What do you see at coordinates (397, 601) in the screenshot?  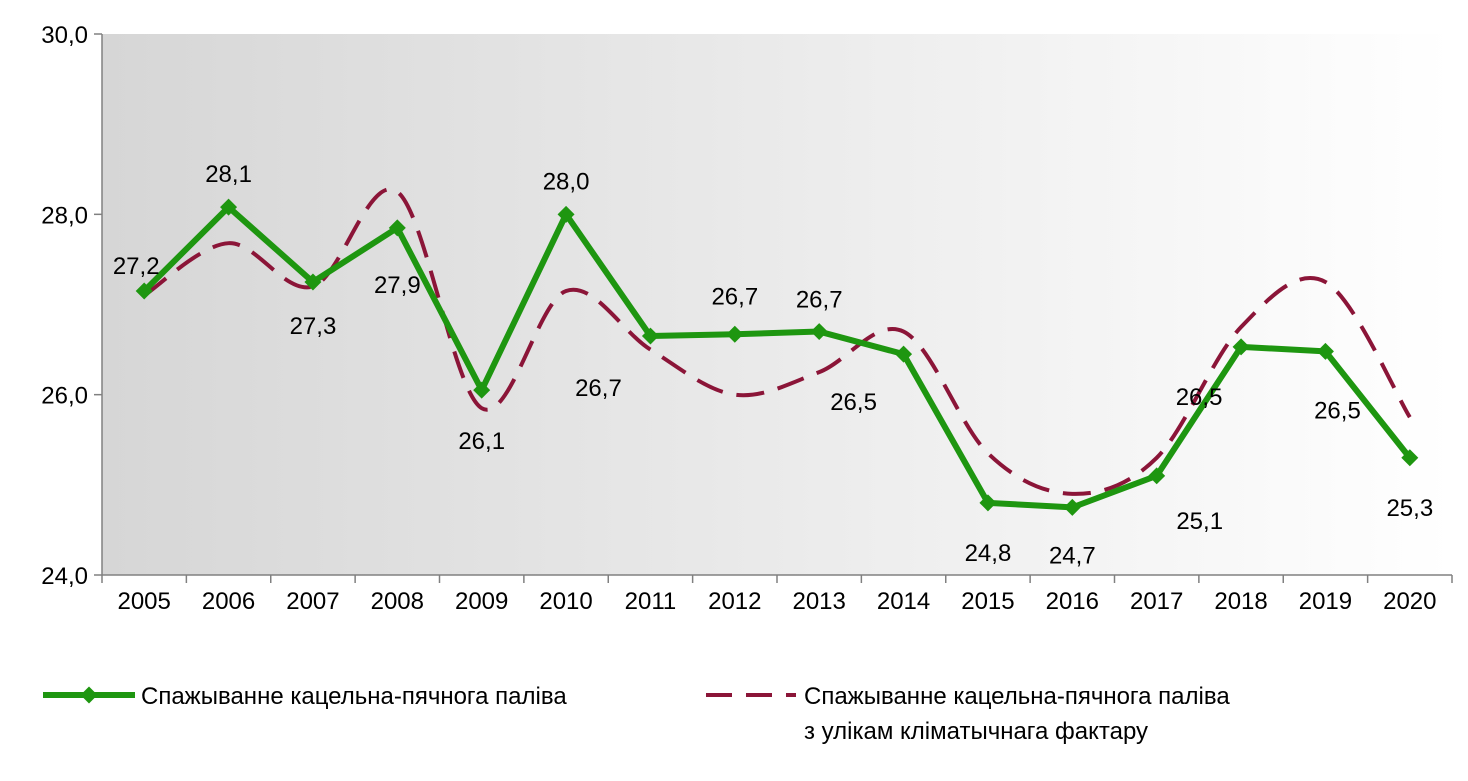 I see `x-tick-label: 2008` at bounding box center [397, 601].